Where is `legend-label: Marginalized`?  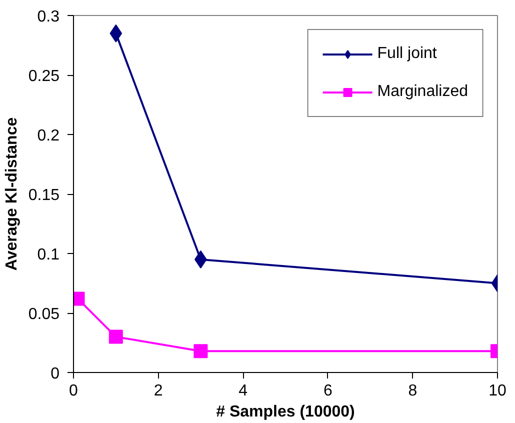
legend-label: Marginalized is located at coordinates (422, 92).